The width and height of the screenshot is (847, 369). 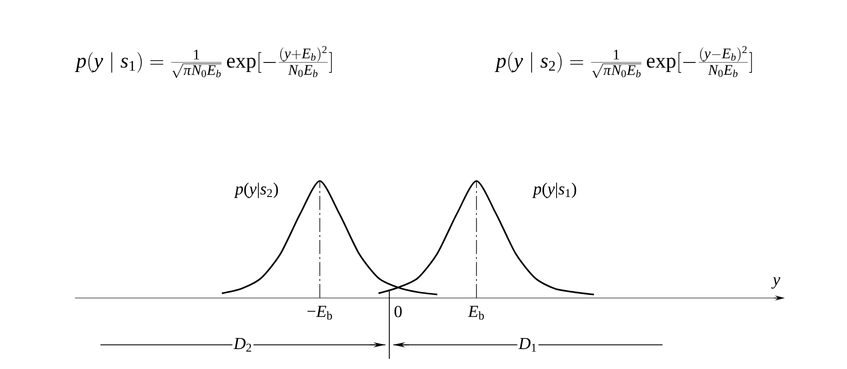 I want to click on text: $p(y\mid s_2)=\frac{1}{\sqrt{\pi N_0E_b}}\exp[-\frac{(y-E_b)^2}{N_0E_b}]$, so click(x=623, y=62).